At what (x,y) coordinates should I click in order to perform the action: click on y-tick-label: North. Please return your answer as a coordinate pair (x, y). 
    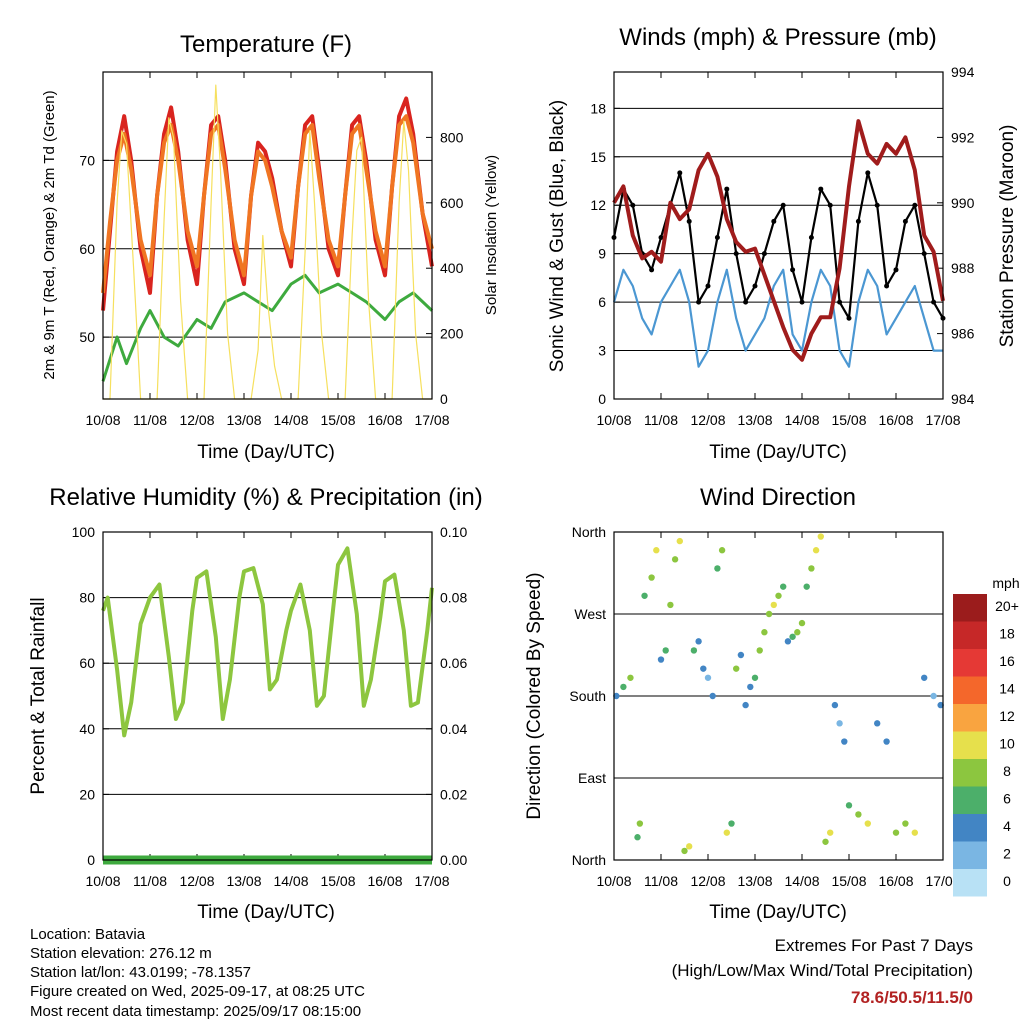
    Looking at the image, I should click on (589, 532).